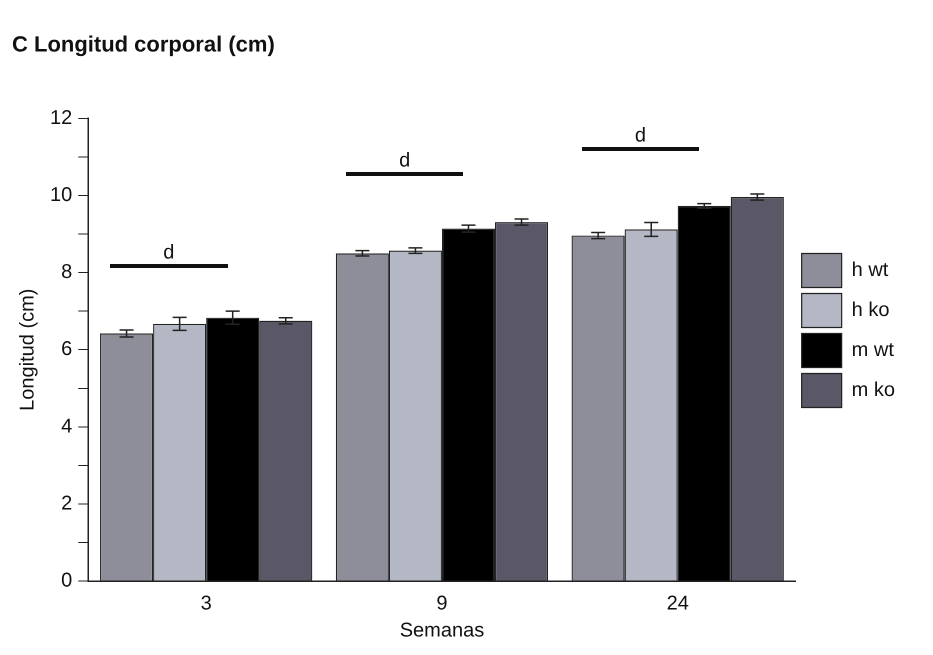 This screenshot has height=655, width=933. I want to click on x-tick-label: 3, so click(206, 603).